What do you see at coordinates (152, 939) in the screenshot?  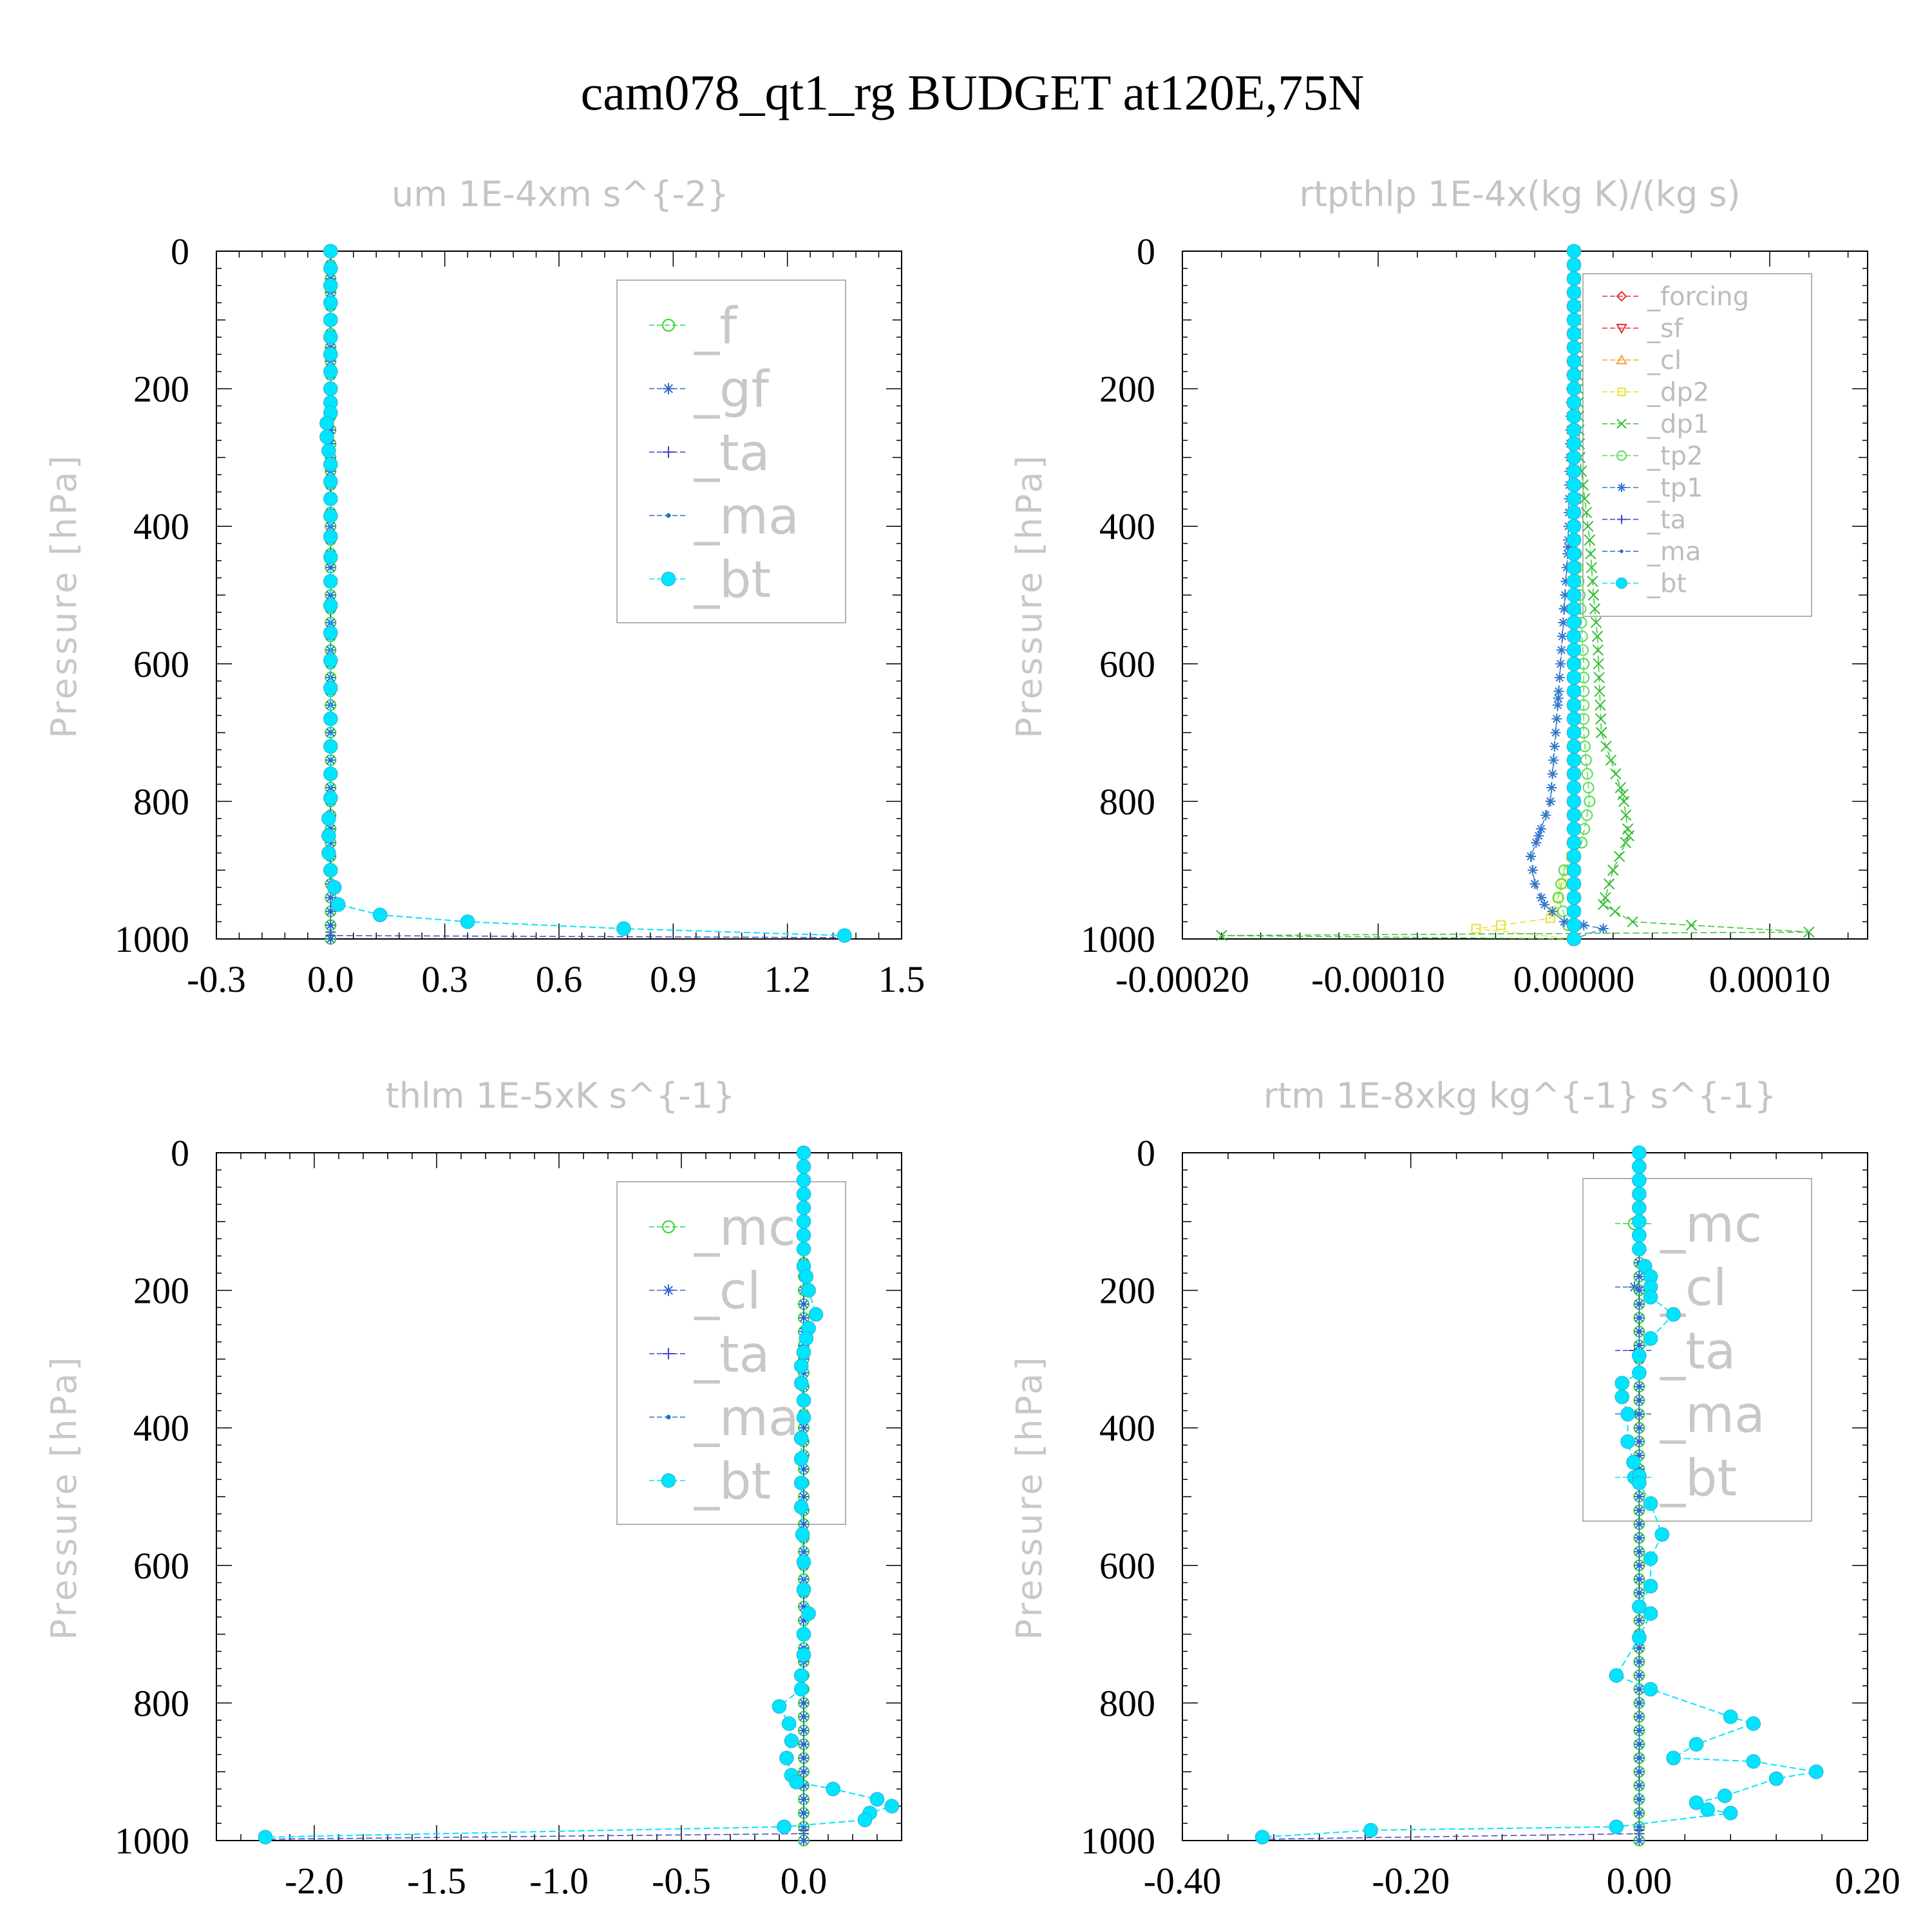 I see `y-tick-label: 1000` at bounding box center [152, 939].